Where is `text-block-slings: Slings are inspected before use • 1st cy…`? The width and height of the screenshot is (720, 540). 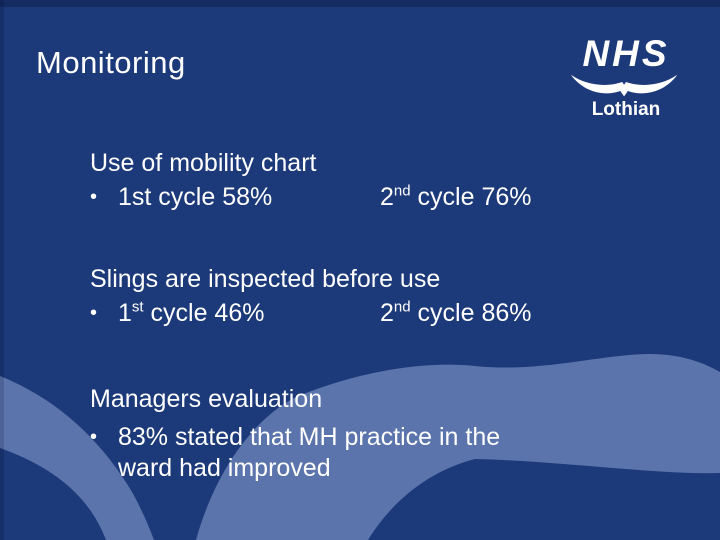 text-block-slings: Slings are inspected before use • 1st cy… is located at coordinates (310, 295).